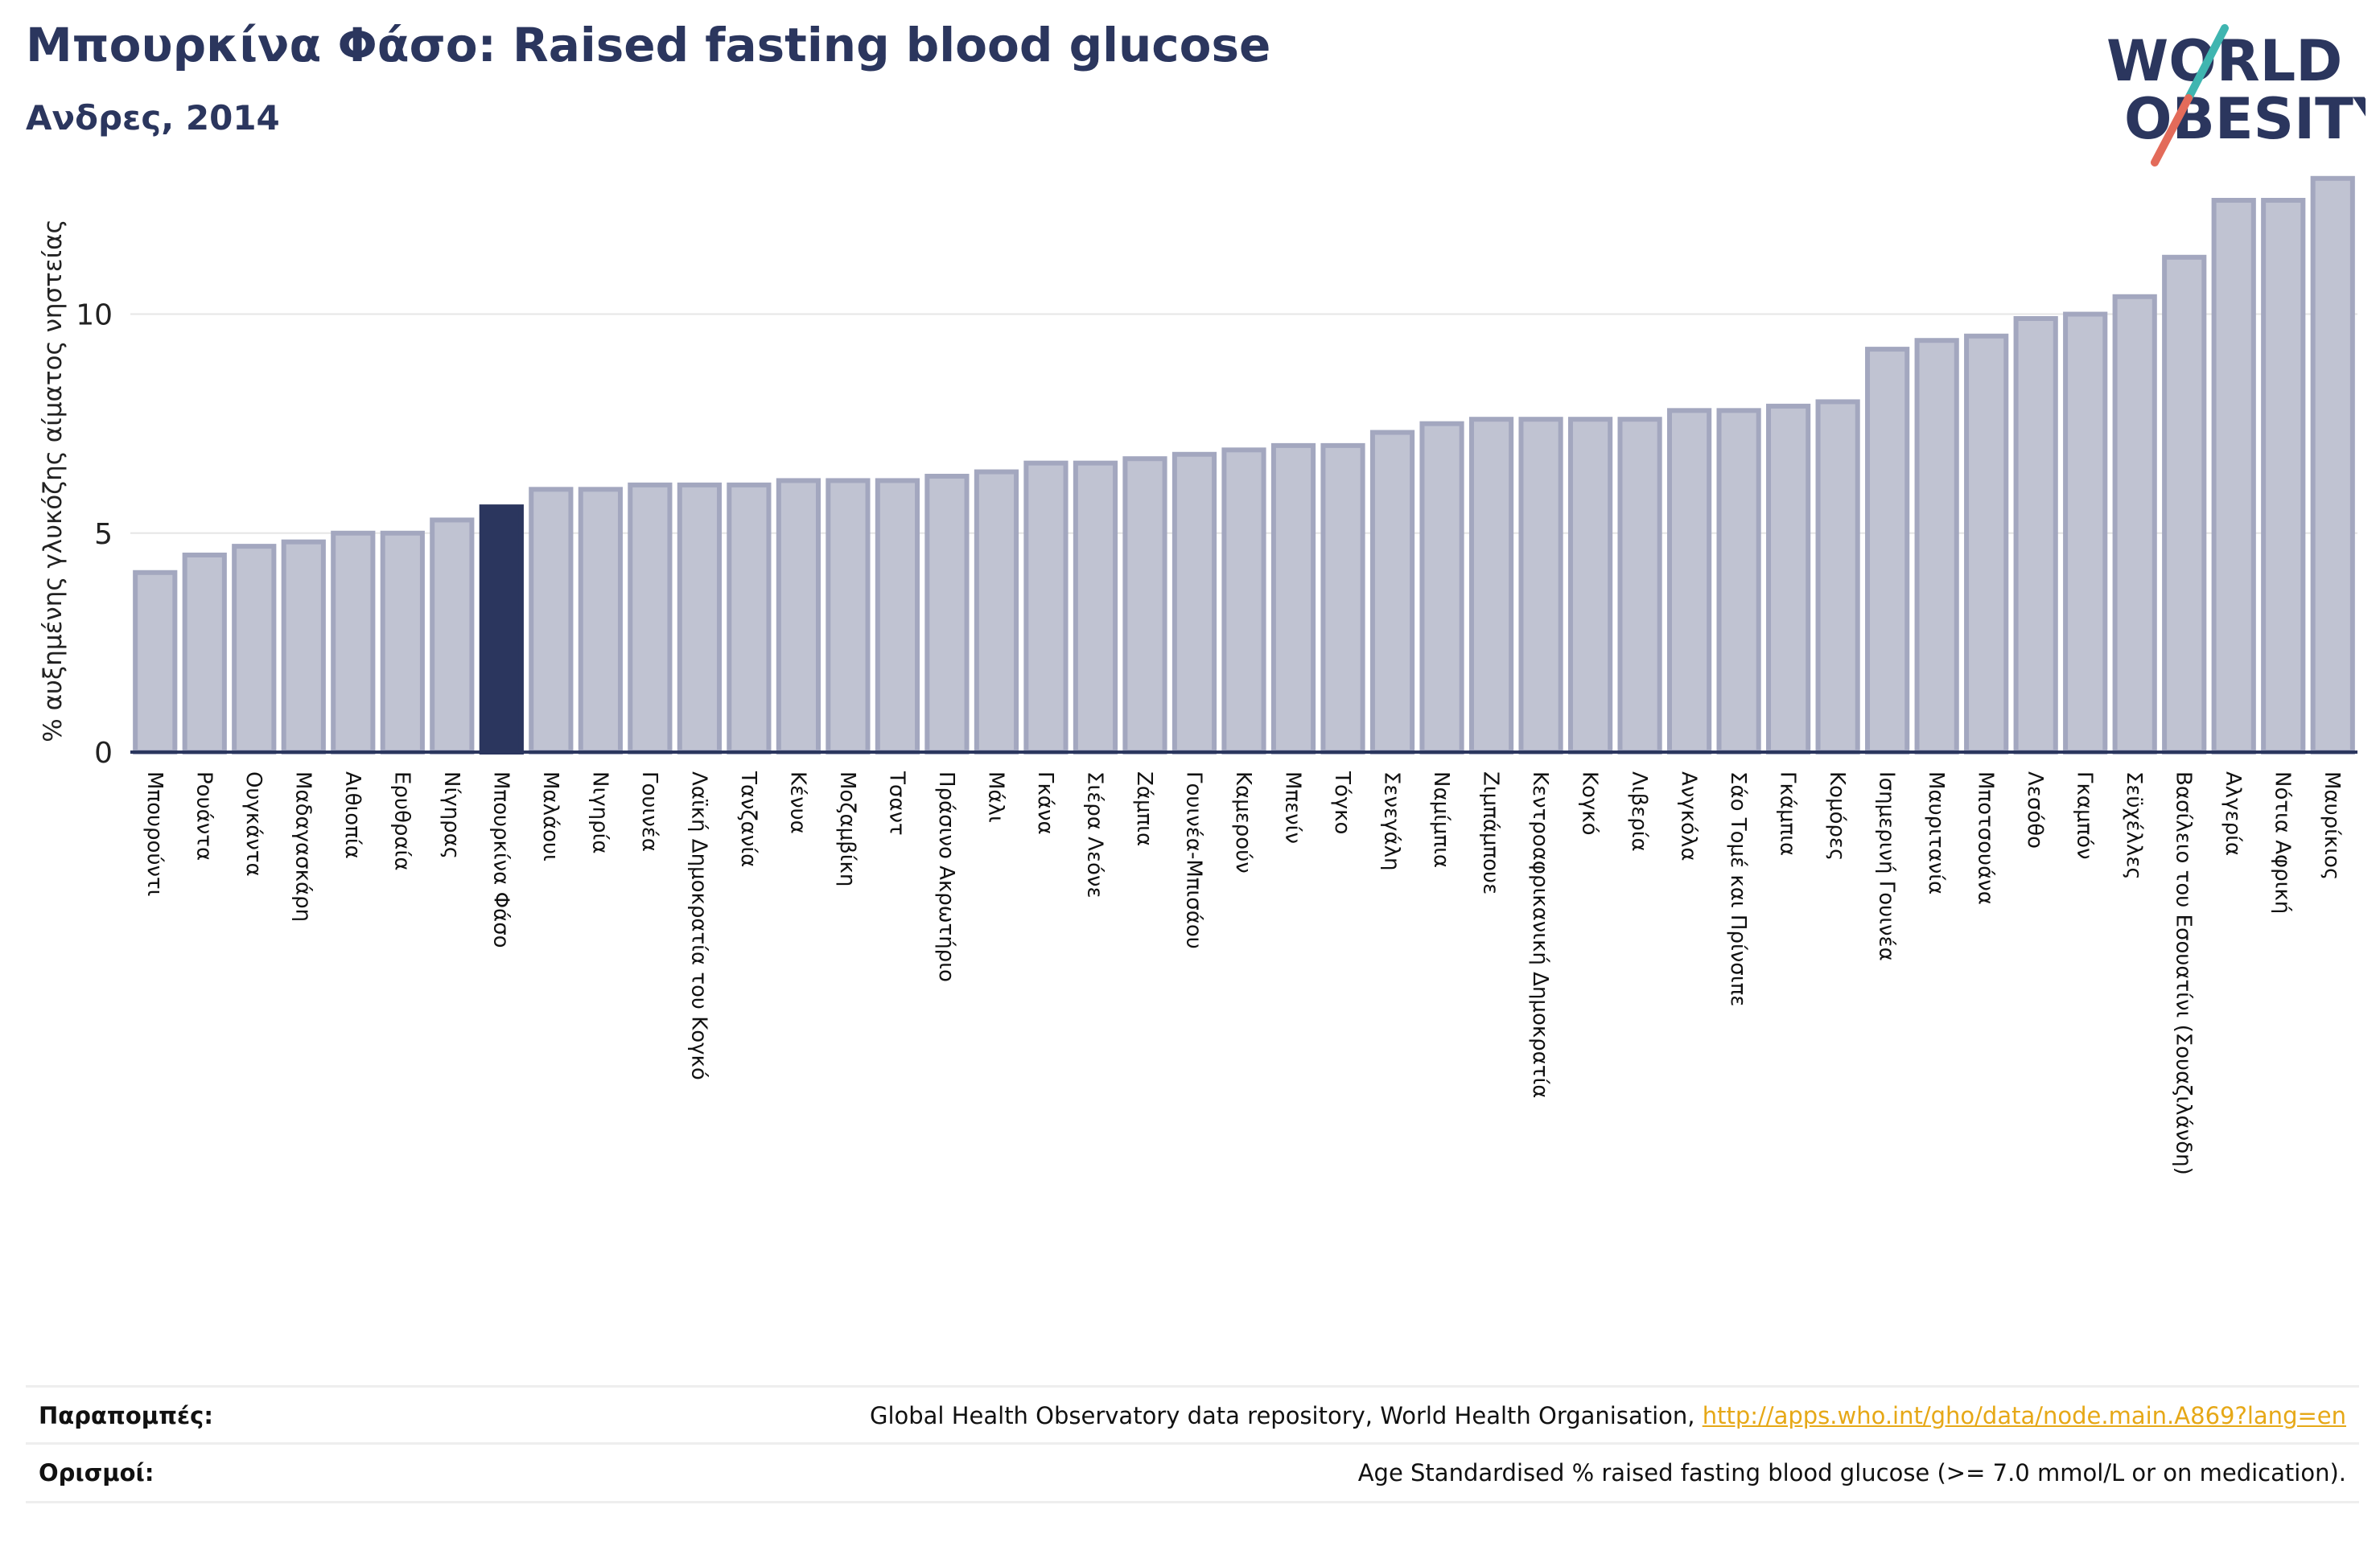 This screenshot has height=1542, width=2380. Describe the element at coordinates (1738, 888) in the screenshot. I see `x-tick-label: Σάο Τομέ και Πρίνσιπε` at that location.